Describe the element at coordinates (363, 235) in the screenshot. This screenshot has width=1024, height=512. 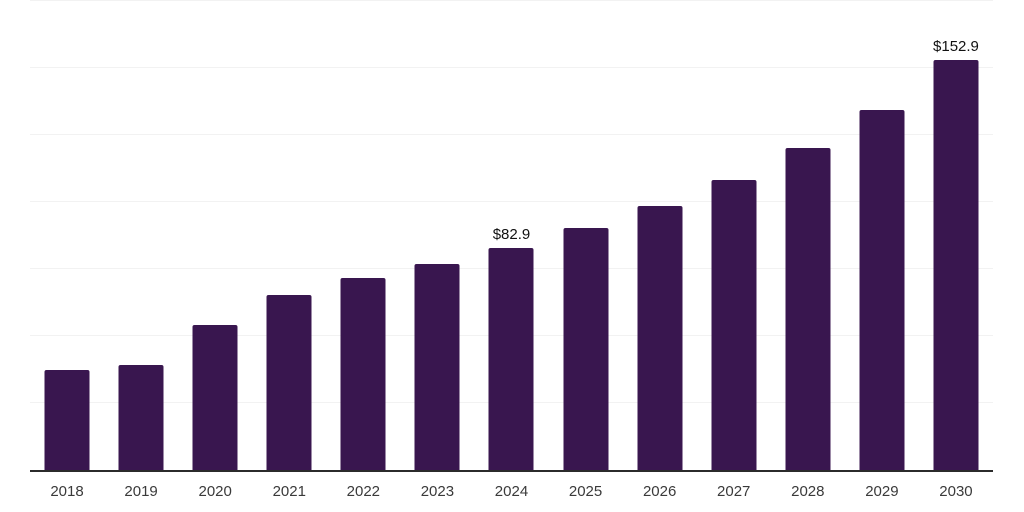
I see `bar-slot-2022` at that location.